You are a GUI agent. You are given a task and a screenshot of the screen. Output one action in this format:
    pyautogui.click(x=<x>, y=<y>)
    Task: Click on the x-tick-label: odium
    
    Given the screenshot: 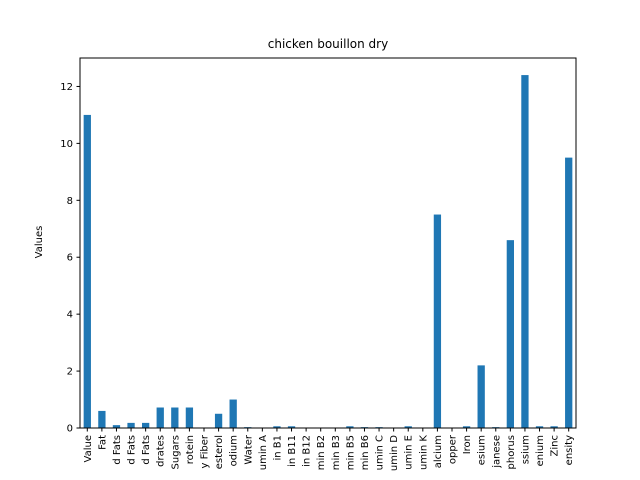 What is the action you would take?
    pyautogui.click(x=234, y=450)
    